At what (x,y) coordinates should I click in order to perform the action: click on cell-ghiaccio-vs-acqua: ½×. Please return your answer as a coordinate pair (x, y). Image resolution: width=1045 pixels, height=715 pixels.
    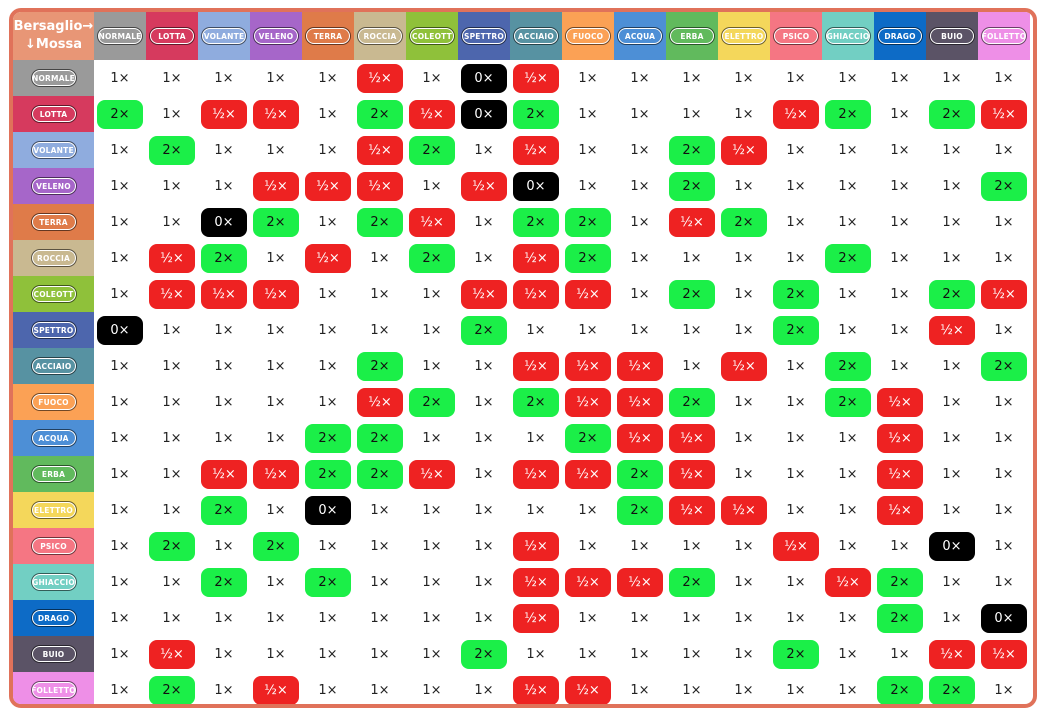
    Looking at the image, I should click on (640, 582).